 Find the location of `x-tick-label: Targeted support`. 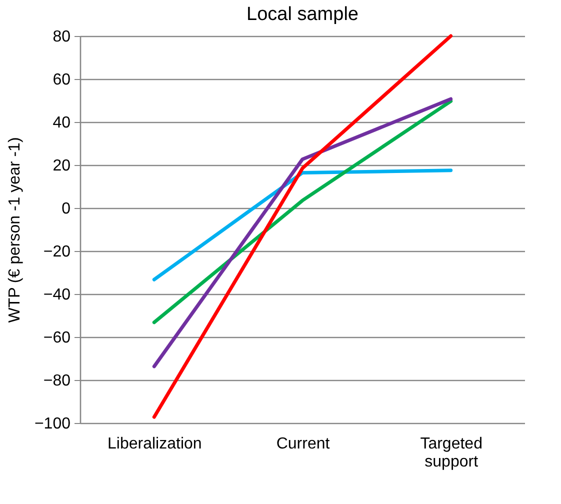

x-tick-label: Targeted support is located at coordinates (451, 453).